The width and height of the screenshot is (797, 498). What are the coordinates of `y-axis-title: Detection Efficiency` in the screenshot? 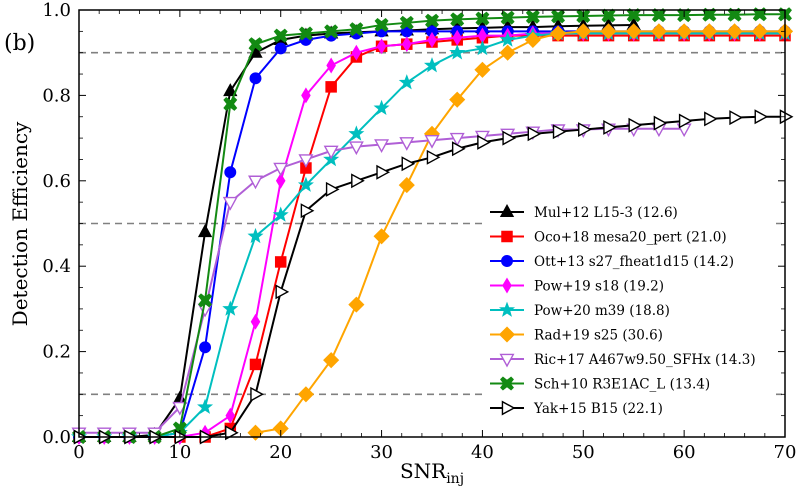 It's located at (20, 223).